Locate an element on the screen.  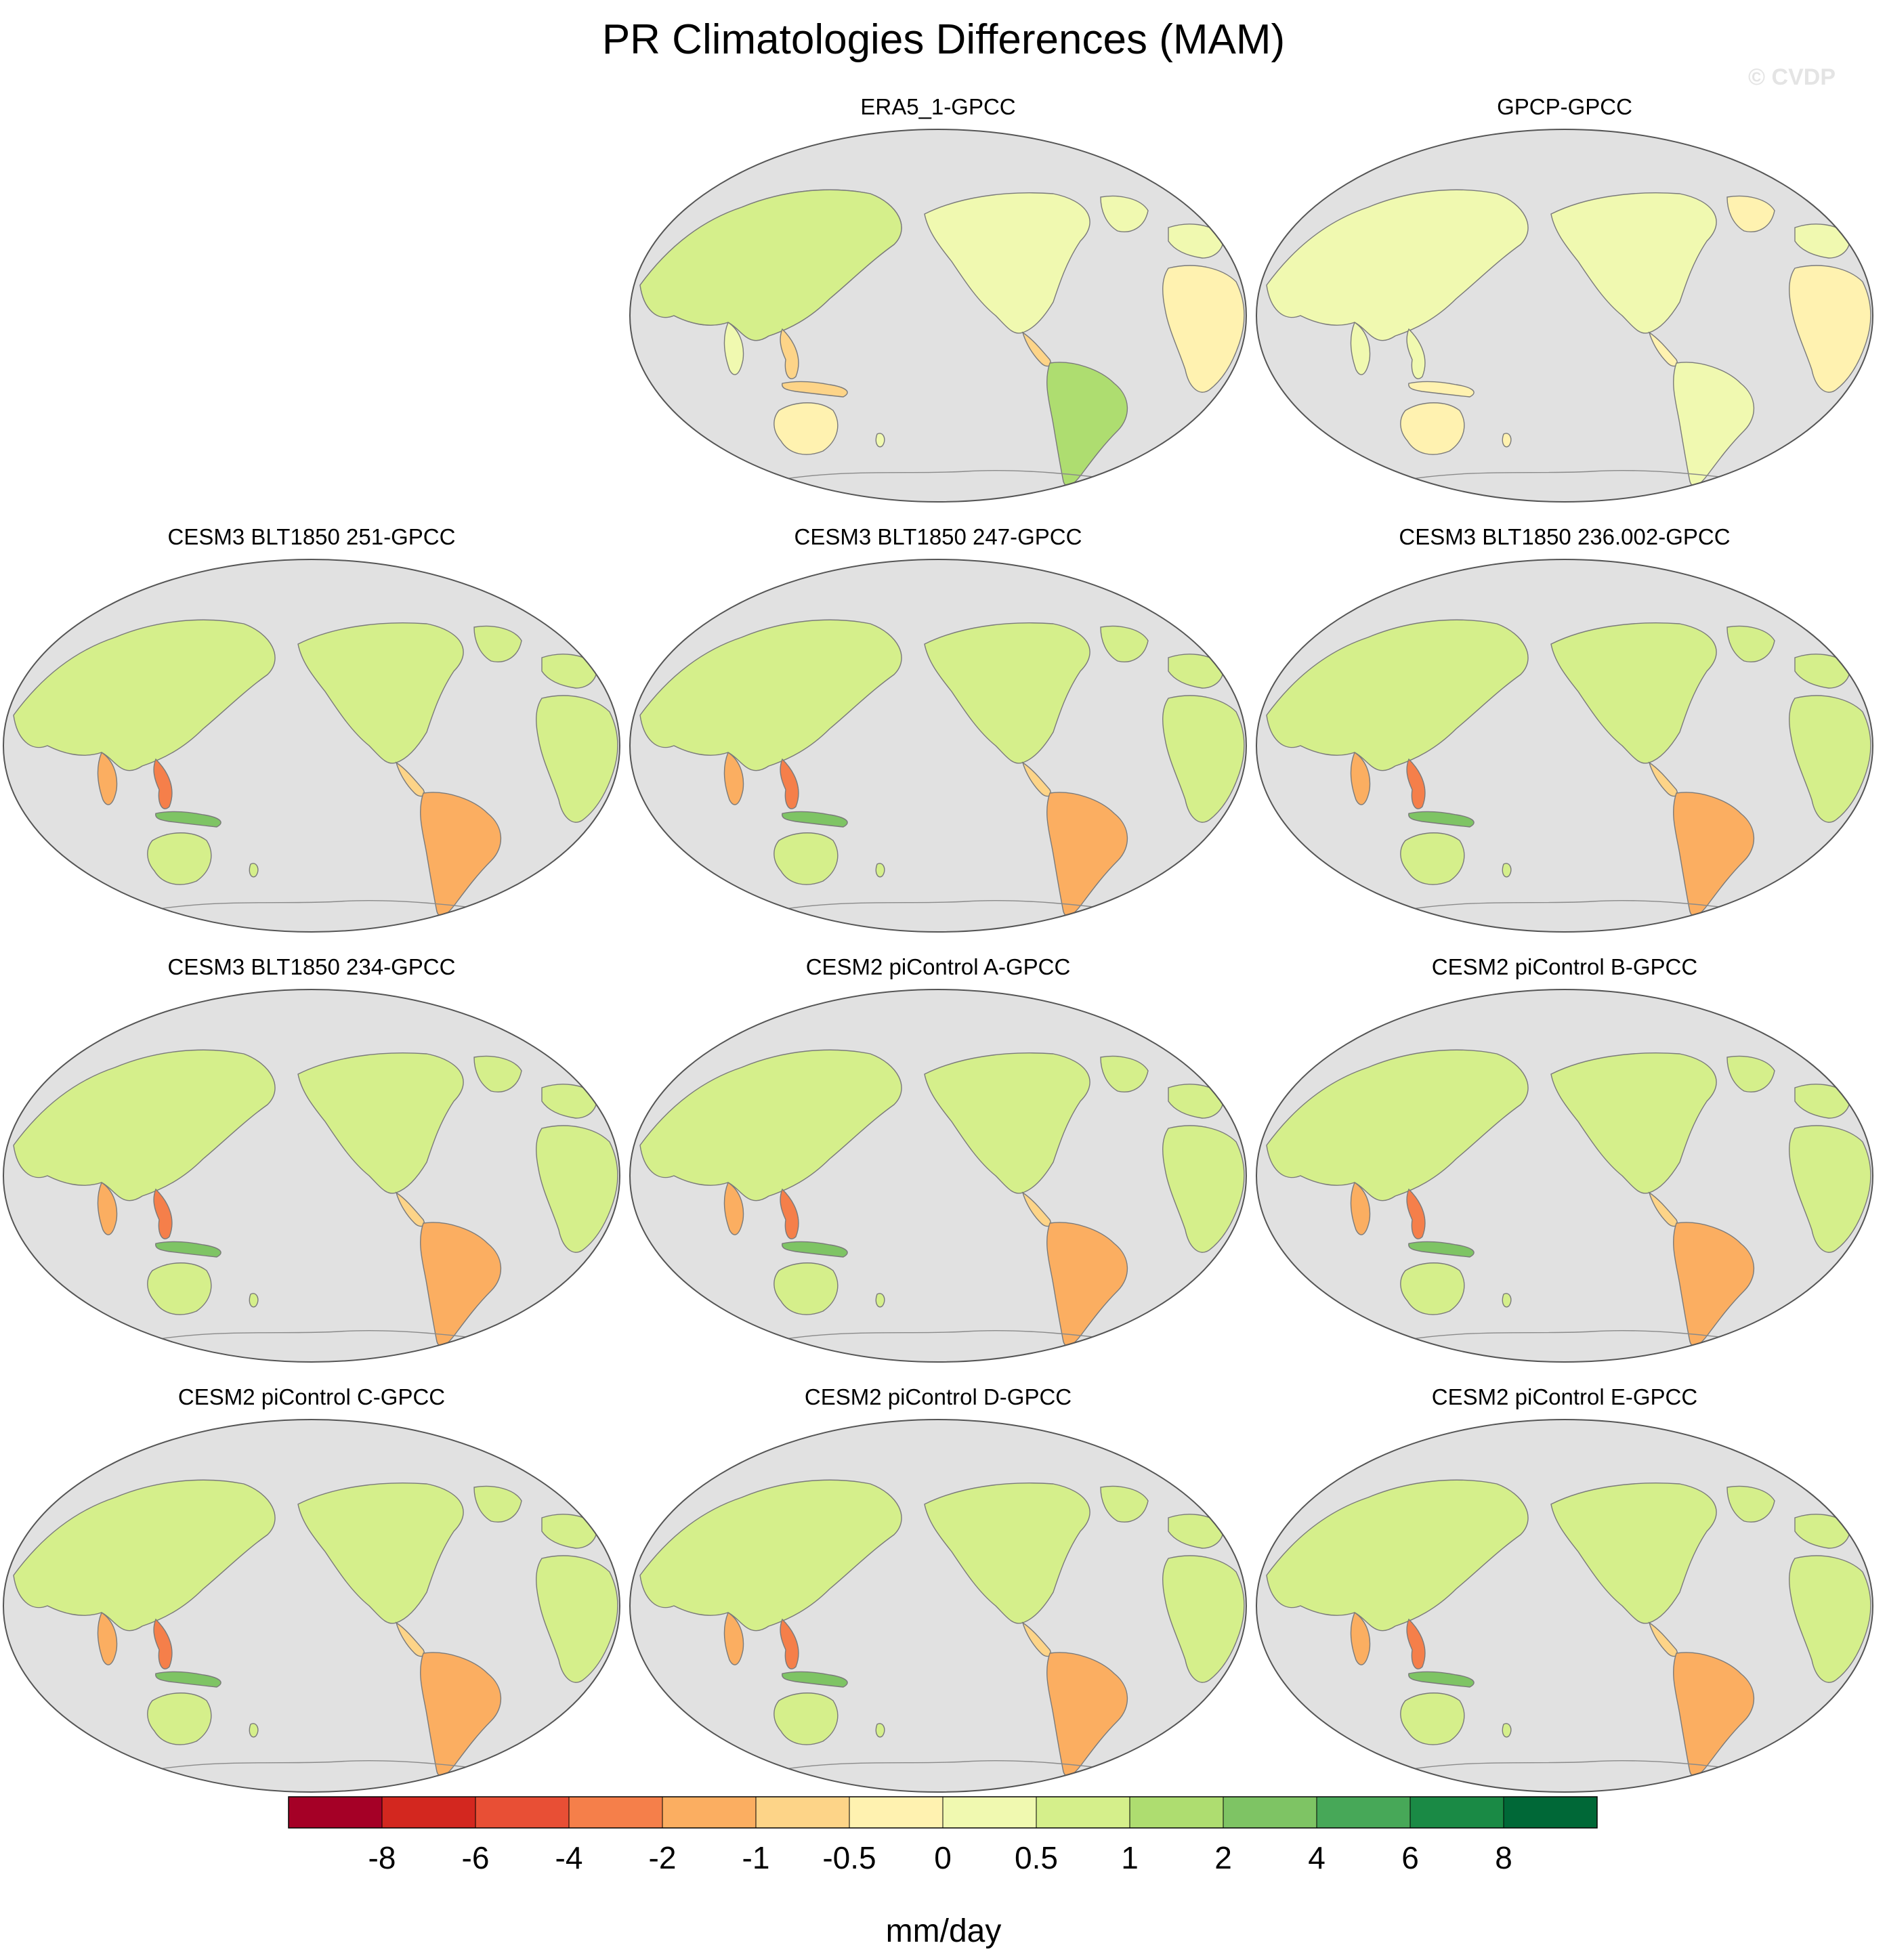
colorbar: -8 -6 -4 -2 -1 -0.5 0 0.5 1 2 4 6 8 is located at coordinates (942, 1841).